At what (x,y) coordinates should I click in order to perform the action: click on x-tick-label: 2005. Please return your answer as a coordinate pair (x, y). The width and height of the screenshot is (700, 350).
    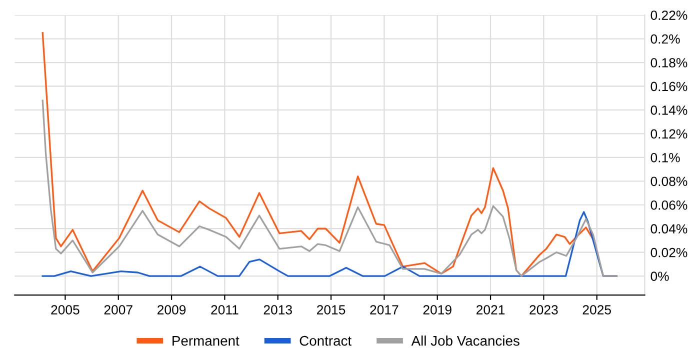
    Looking at the image, I should click on (65, 309).